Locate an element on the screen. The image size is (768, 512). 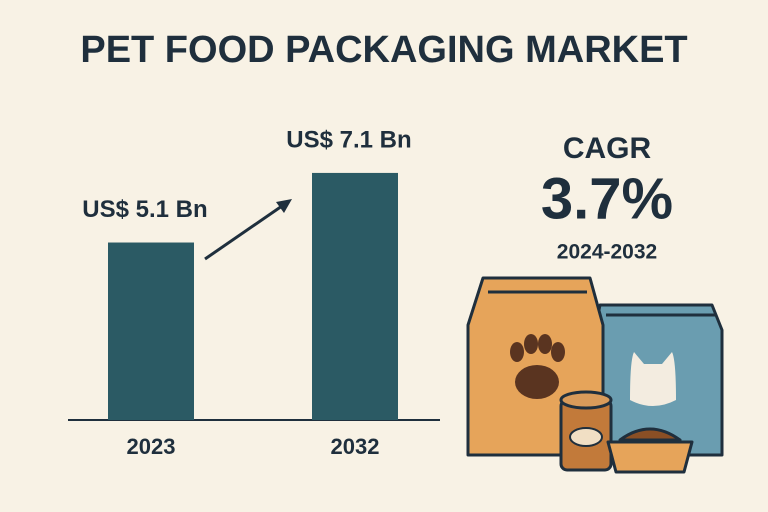
value-label: US$ 7.1 Bn is located at coordinates (348, 139).